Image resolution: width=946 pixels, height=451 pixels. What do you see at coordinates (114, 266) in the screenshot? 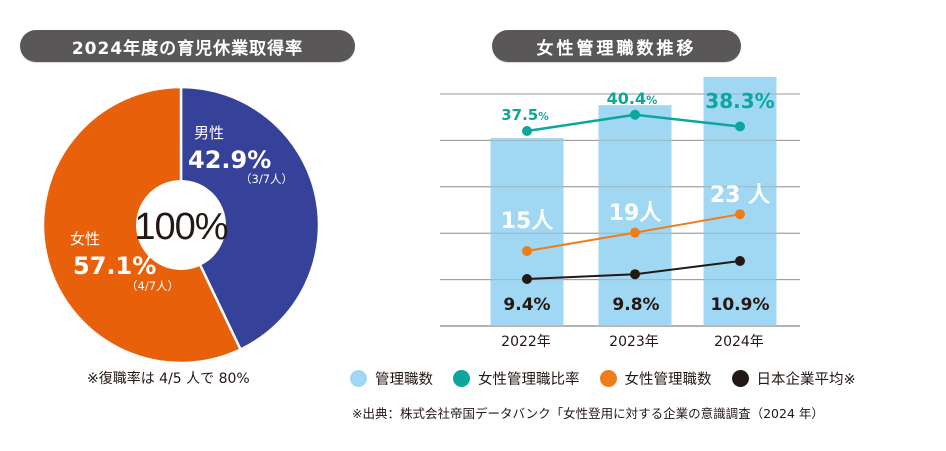
I see `female-percent-label: 57.1%` at bounding box center [114, 266].